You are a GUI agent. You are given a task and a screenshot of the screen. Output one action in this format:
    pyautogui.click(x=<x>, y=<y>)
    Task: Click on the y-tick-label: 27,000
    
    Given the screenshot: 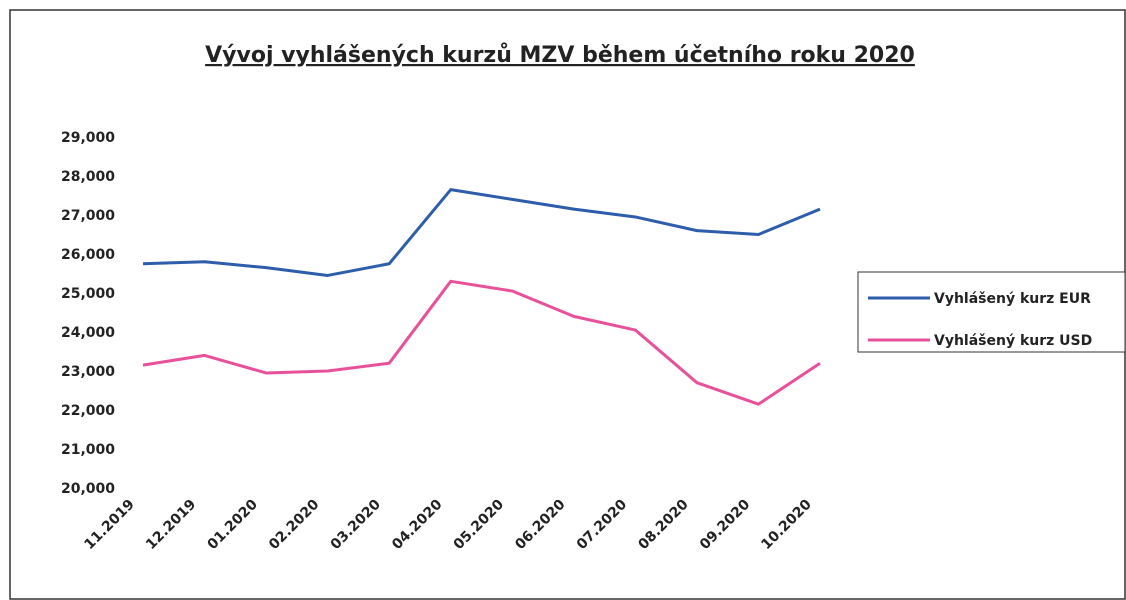 What is the action you would take?
    pyautogui.click(x=88, y=216)
    